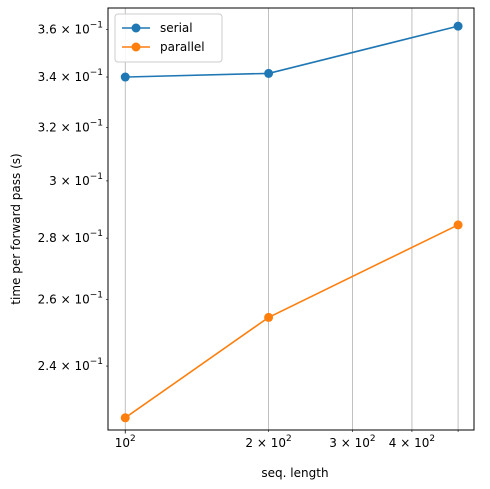  Describe the element at coordinates (412, 442) in the screenshot. I see `x-tick-label: 4 × 102` at that location.